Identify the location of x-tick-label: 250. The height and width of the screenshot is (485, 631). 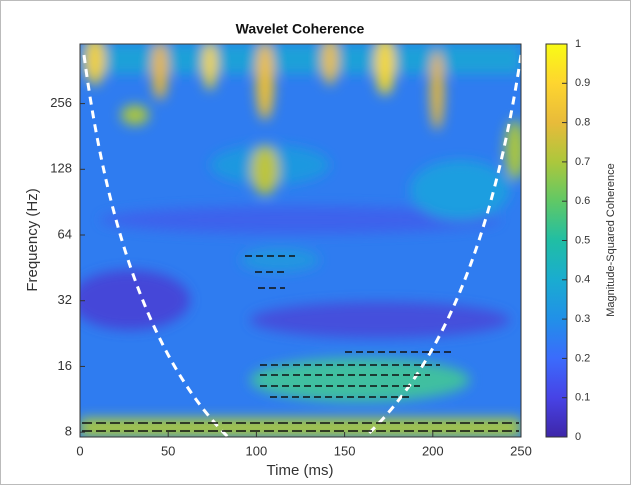
(521, 450).